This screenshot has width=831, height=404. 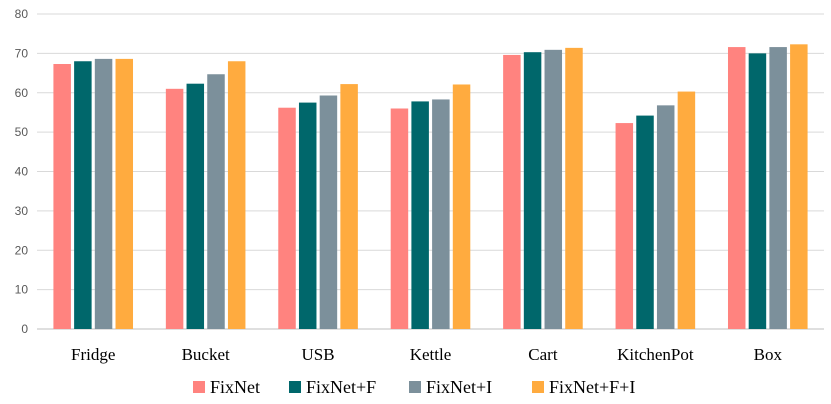 What do you see at coordinates (22, 53) in the screenshot?
I see `y-tick-label: 70` at bounding box center [22, 53].